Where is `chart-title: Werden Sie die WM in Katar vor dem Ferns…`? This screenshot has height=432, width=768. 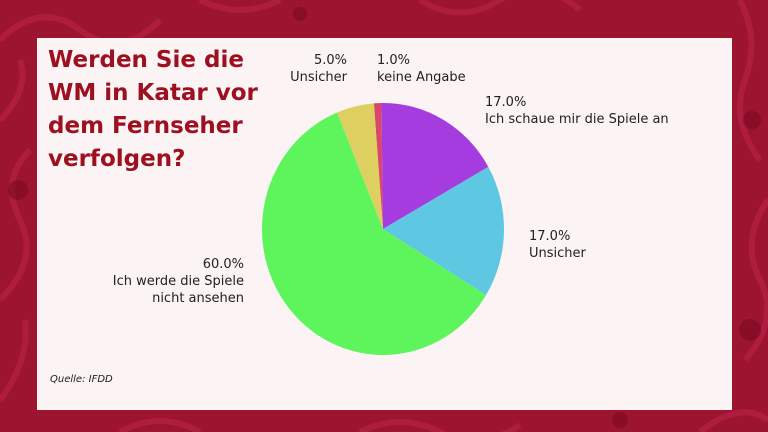 chart-title: Werden Sie die WM in Katar vor dem Ferns… is located at coordinates (153, 109).